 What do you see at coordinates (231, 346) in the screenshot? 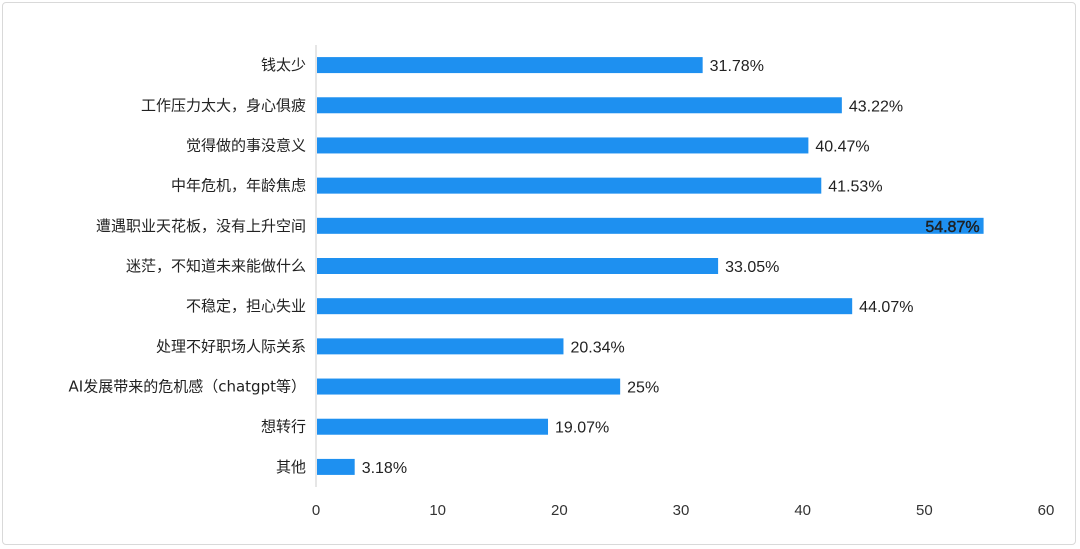
I see `category-label: 处理不好职场人际关系` at bounding box center [231, 346].